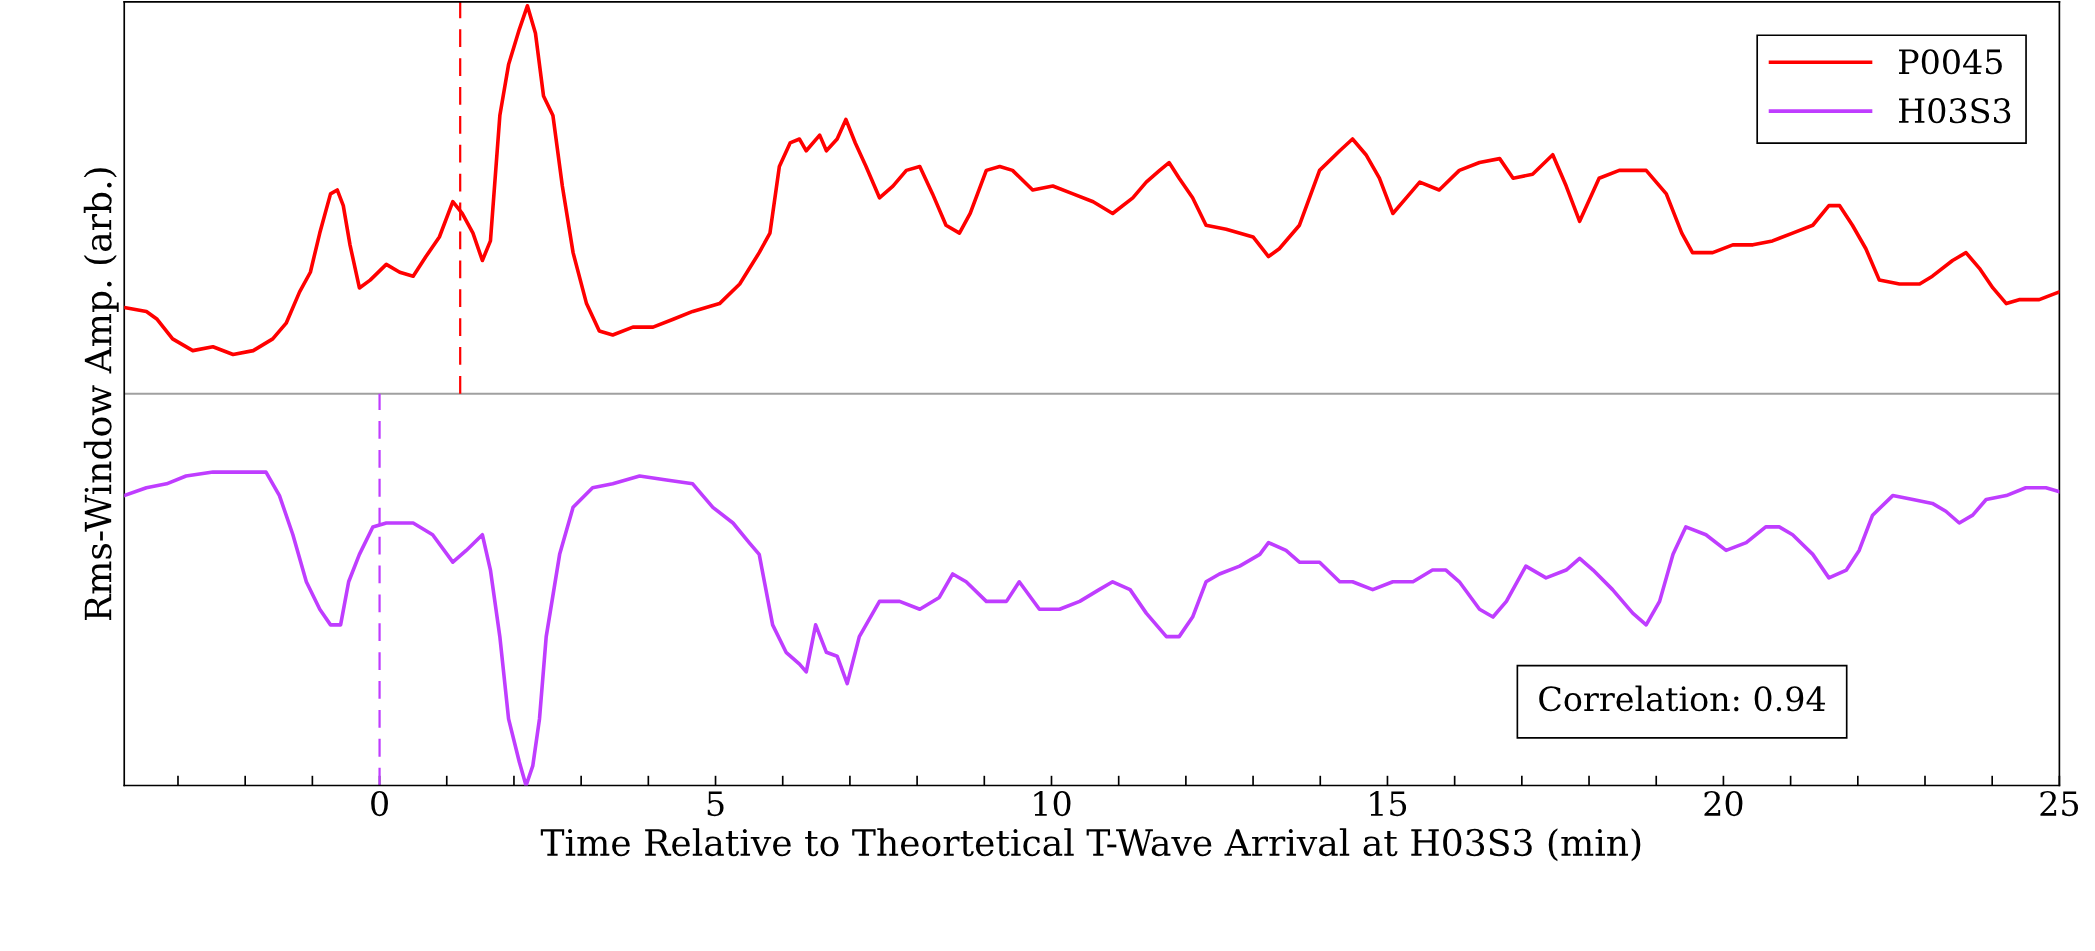 This screenshot has width=2095, height=951. Describe the element at coordinates (2059, 803) in the screenshot. I see `x-tick-label: 25` at that location.